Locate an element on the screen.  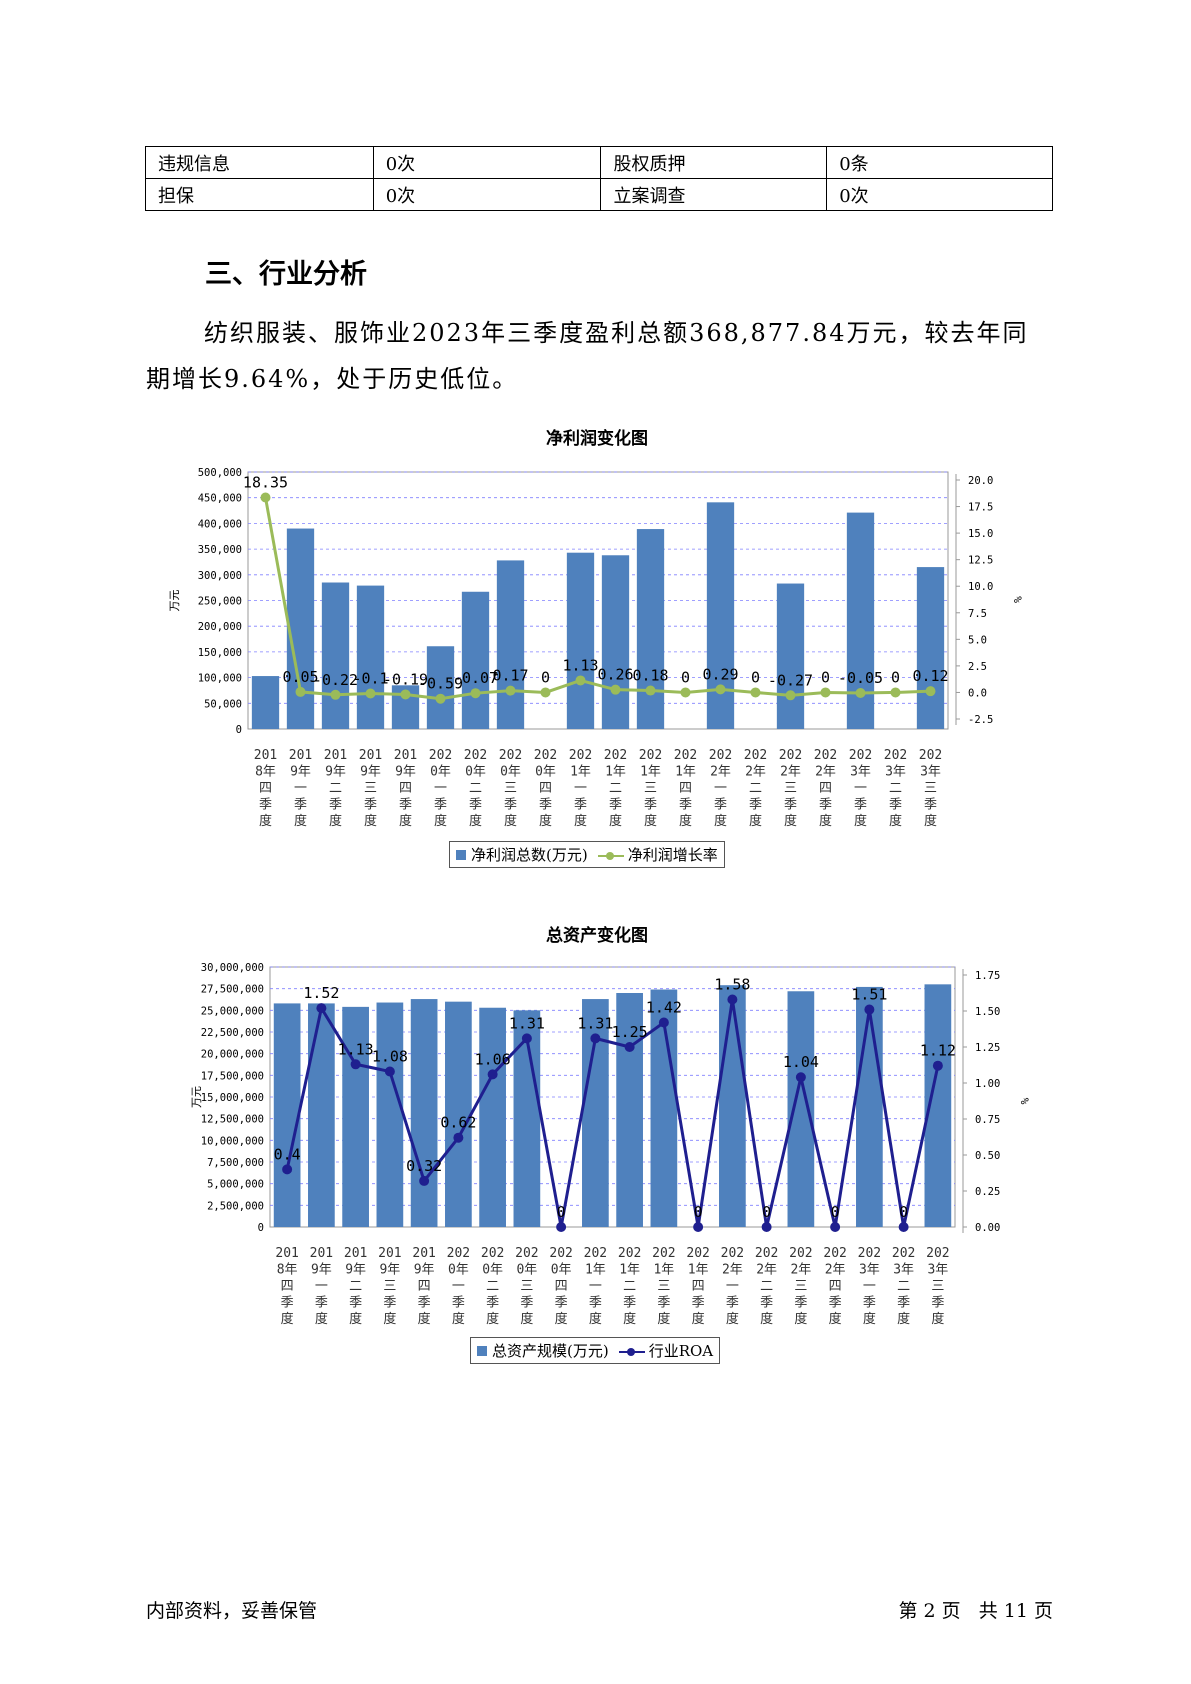
y-tick-label: 200,000 is located at coordinates (220, 627).